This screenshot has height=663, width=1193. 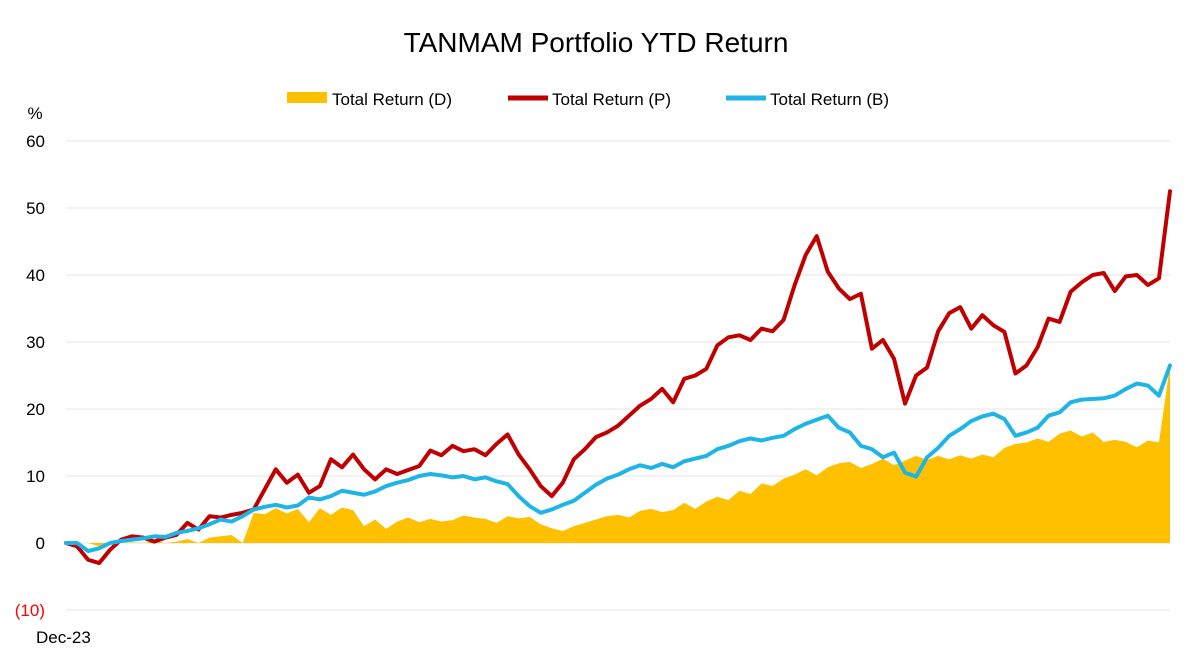 What do you see at coordinates (611, 99) in the screenshot?
I see `legend-label-p: Total Return (P)` at bounding box center [611, 99].